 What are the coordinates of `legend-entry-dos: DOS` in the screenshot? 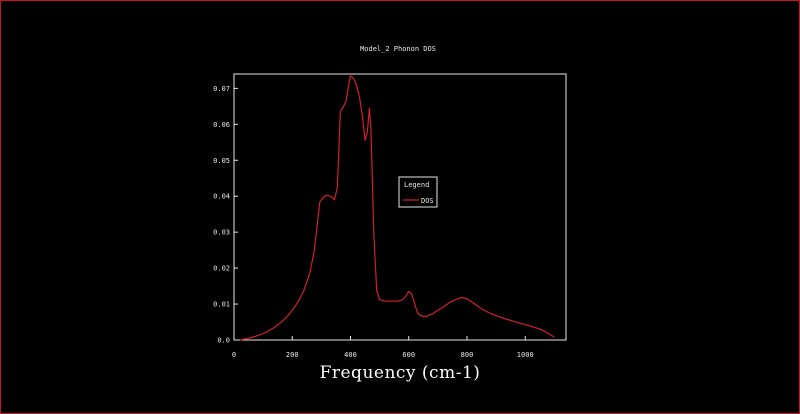 It's located at (427, 201).